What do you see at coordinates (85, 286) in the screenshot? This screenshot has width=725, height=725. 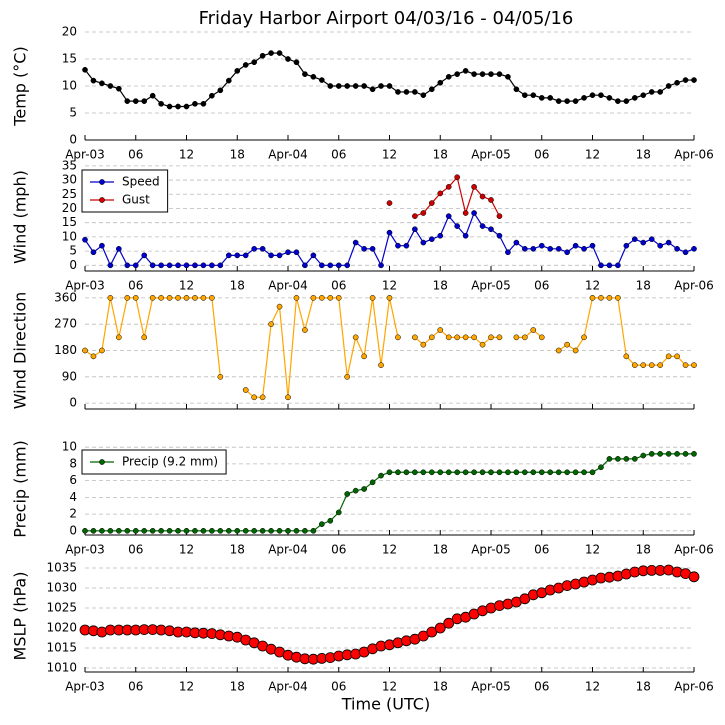 I see `x-tick-label: Apr-03` at bounding box center [85, 286].